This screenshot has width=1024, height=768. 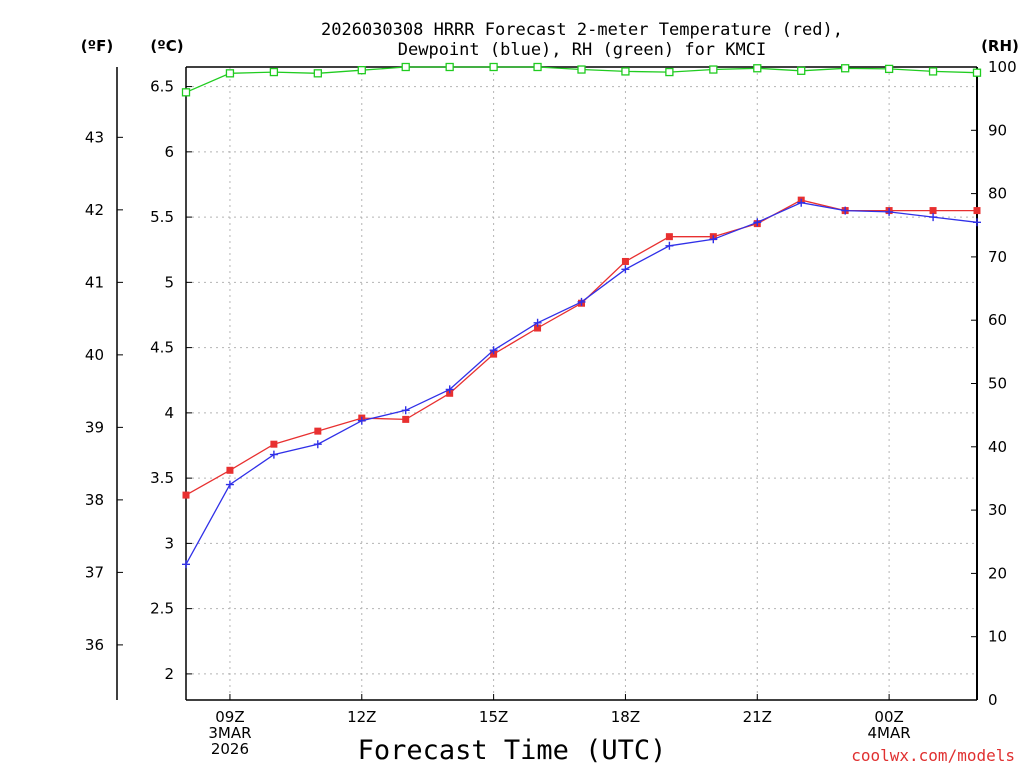 I want to click on rh-tick-label: 50, so click(x=997, y=384).